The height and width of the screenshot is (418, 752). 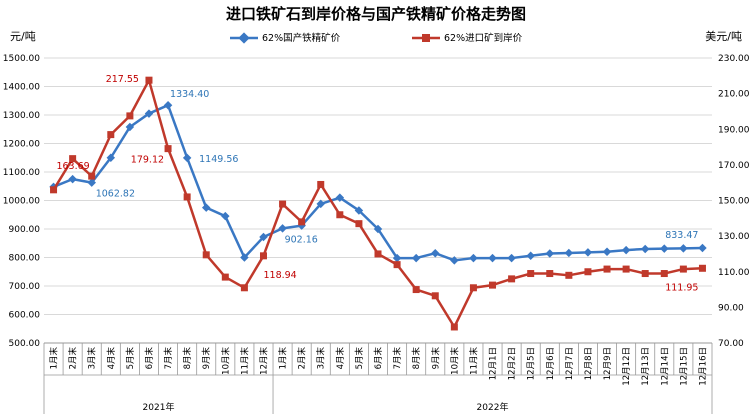 What do you see at coordinates (301, 38) in the screenshot?
I see `legend-label-domestic: 62%国产铁精矿价` at bounding box center [301, 38].